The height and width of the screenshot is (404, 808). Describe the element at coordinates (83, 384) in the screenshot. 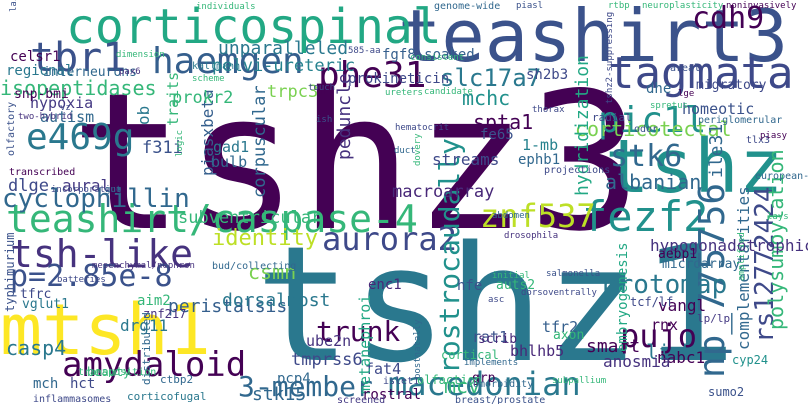

I see `word-hct: hct` at that location.